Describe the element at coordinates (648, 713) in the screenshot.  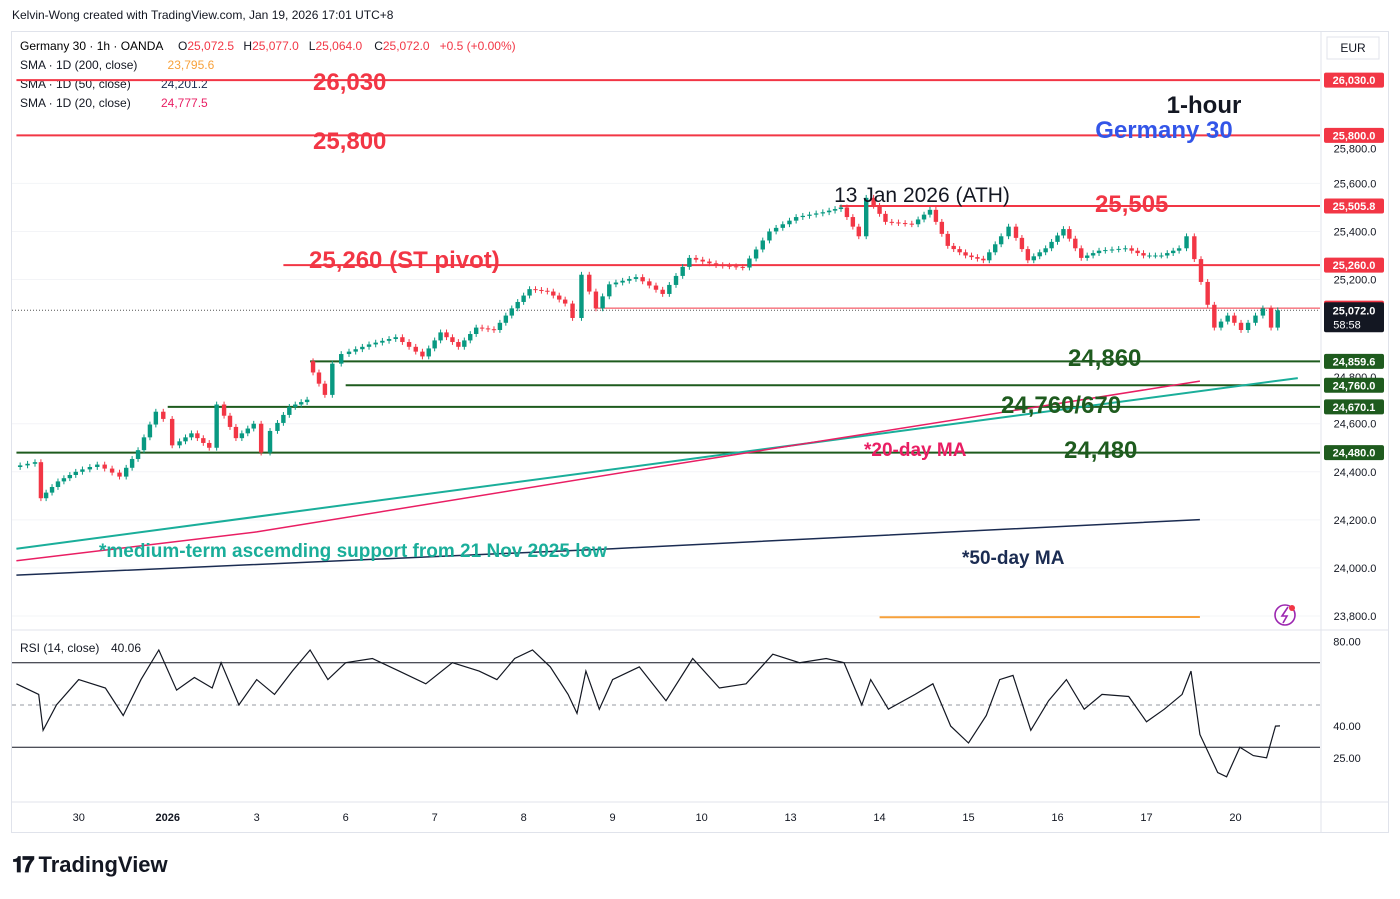
I see `rsi-line` at that location.